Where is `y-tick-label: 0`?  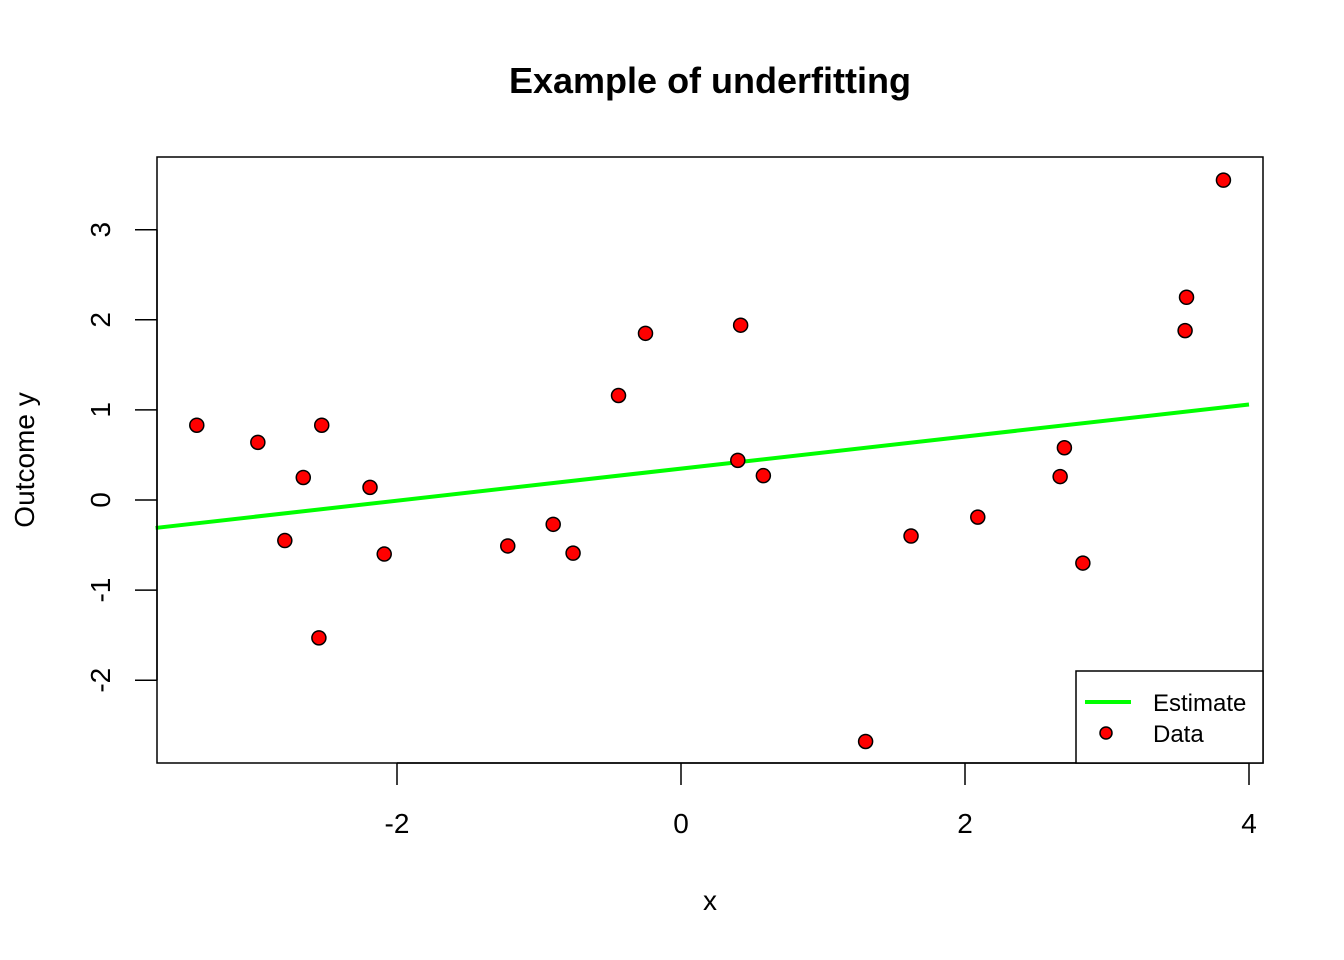 y-tick-label: 0 is located at coordinates (100, 500).